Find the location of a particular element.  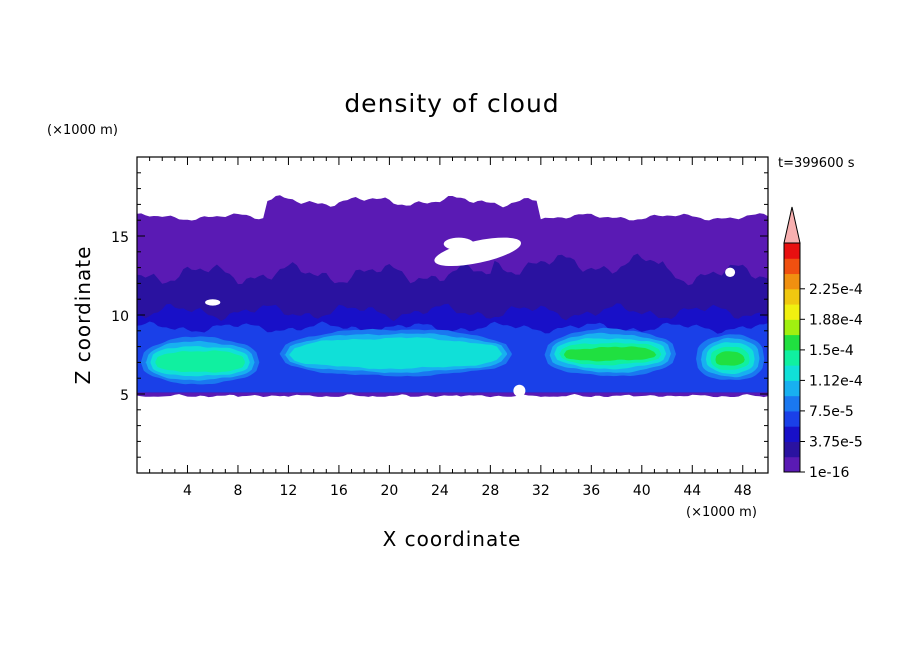

y-tick-label: 10 is located at coordinates (120, 317).